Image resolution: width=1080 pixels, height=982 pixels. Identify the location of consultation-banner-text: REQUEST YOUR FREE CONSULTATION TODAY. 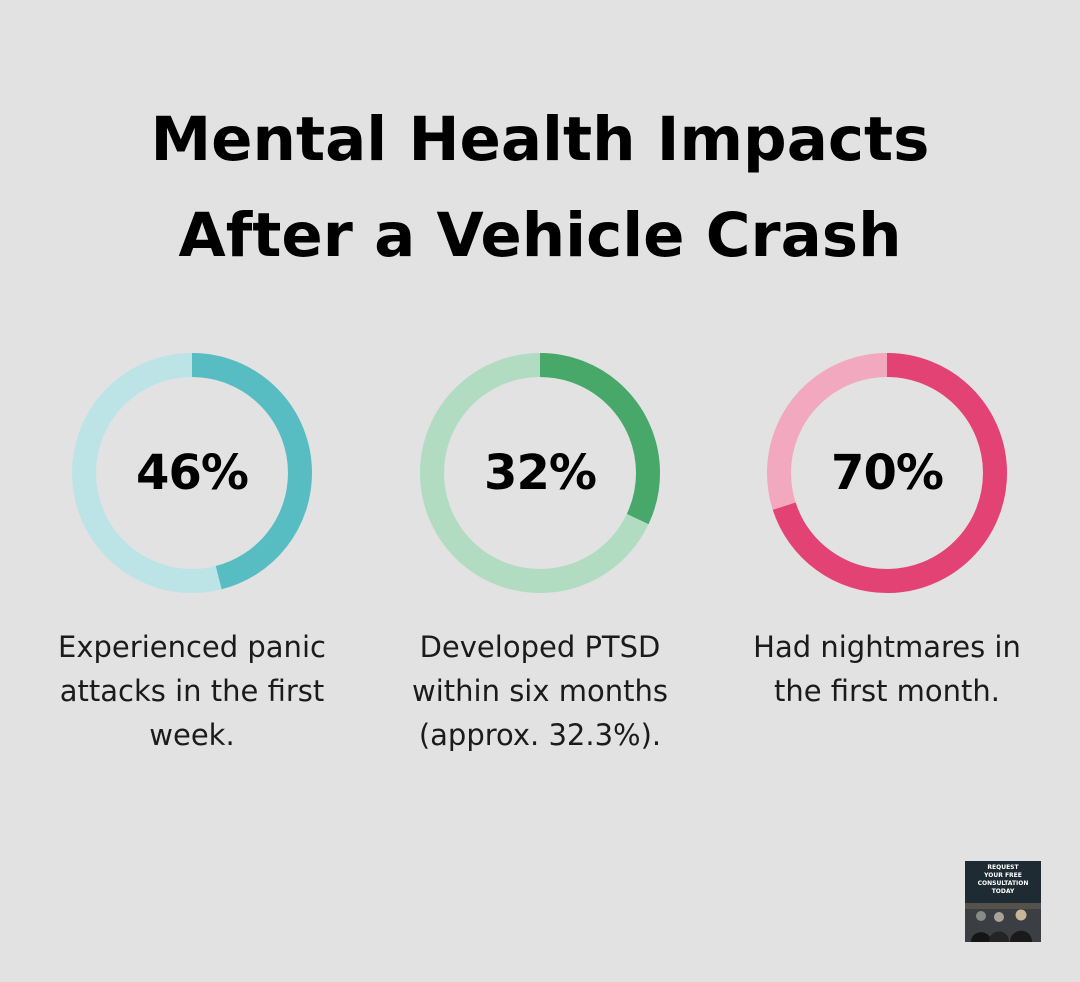
(1003, 880).